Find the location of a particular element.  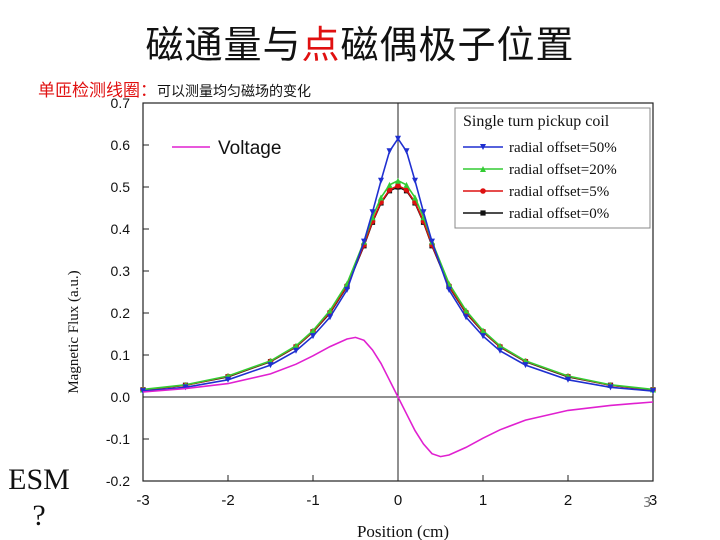

side-note-line2: ? is located at coordinates (39, 515).